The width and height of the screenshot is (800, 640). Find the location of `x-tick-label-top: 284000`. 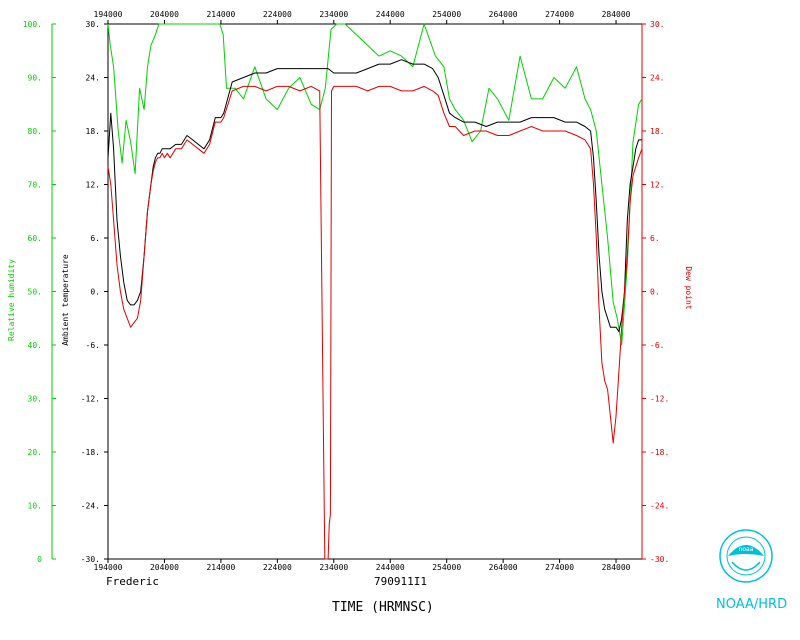

x-tick-label-top: 284000 is located at coordinates (616, 14).